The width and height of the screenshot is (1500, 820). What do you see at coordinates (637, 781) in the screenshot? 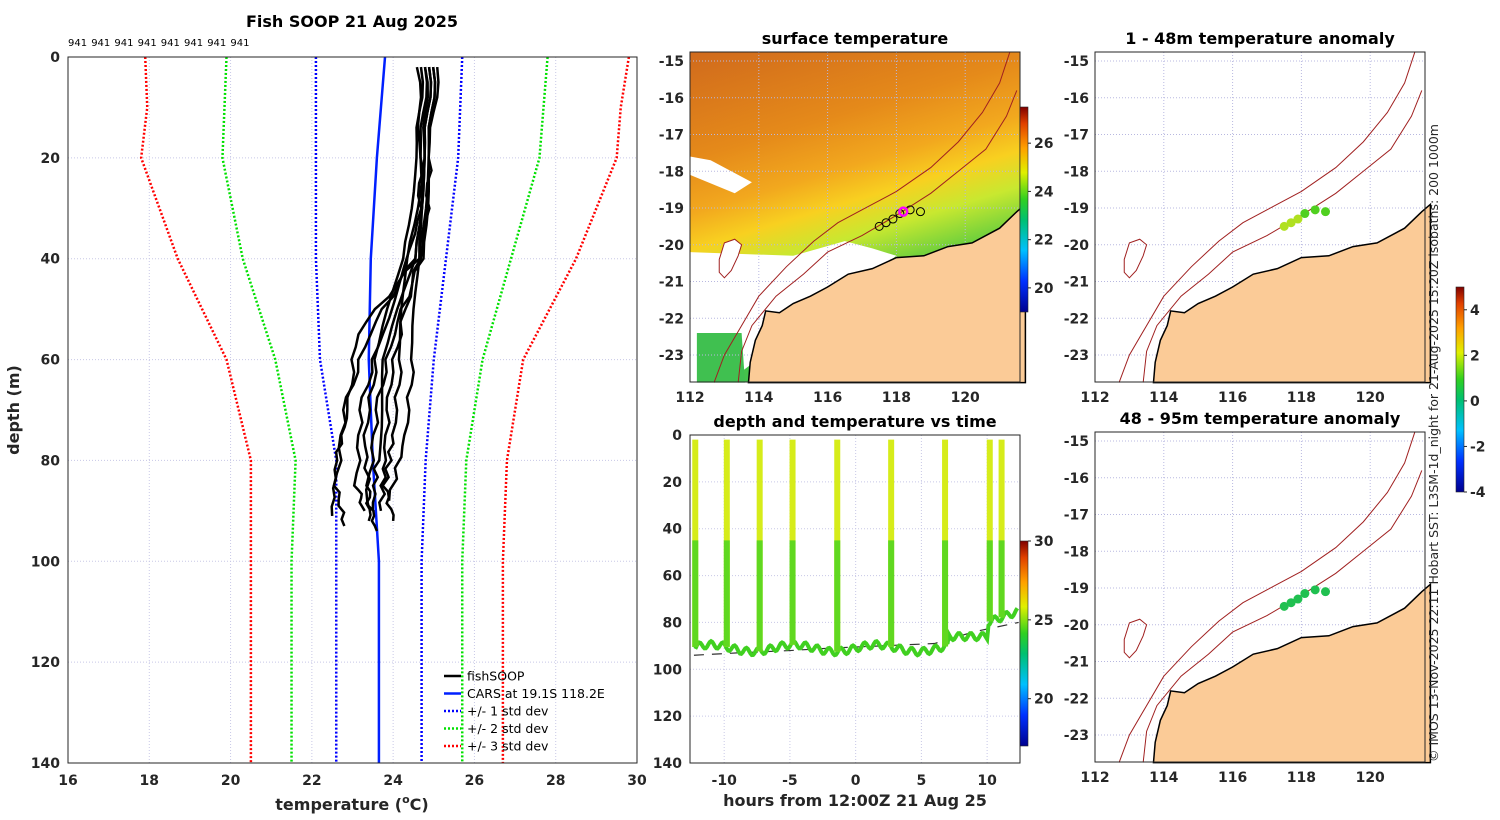
I see `x-tick-label: 30` at bounding box center [637, 781].